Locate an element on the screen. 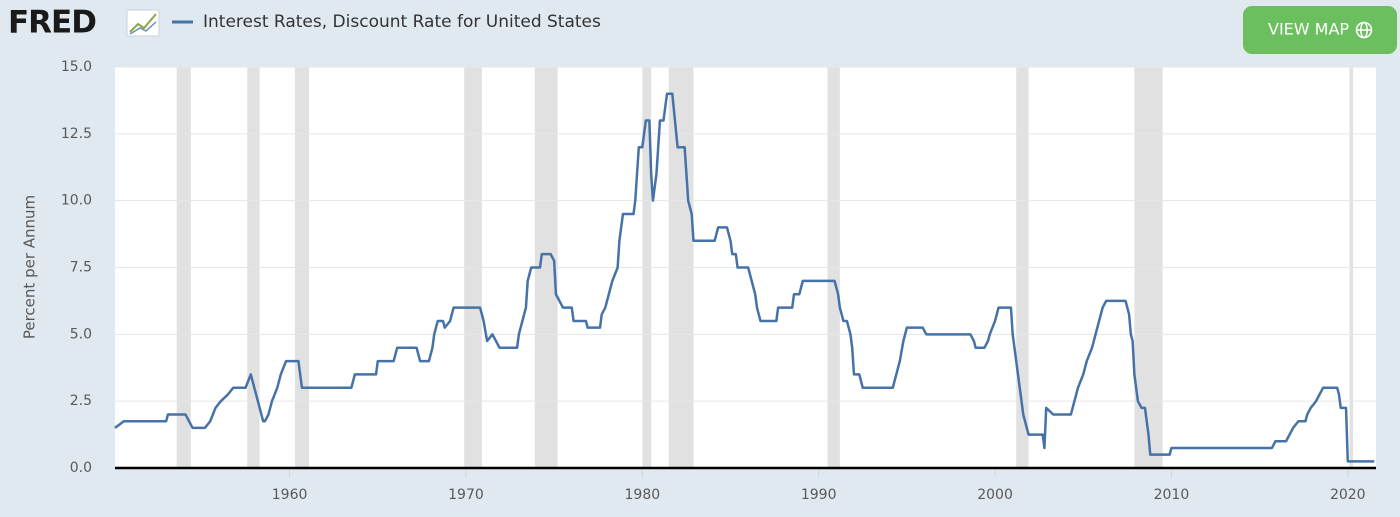 The width and height of the screenshot is (1400, 517). x-tick-label: 2020 is located at coordinates (1348, 495).